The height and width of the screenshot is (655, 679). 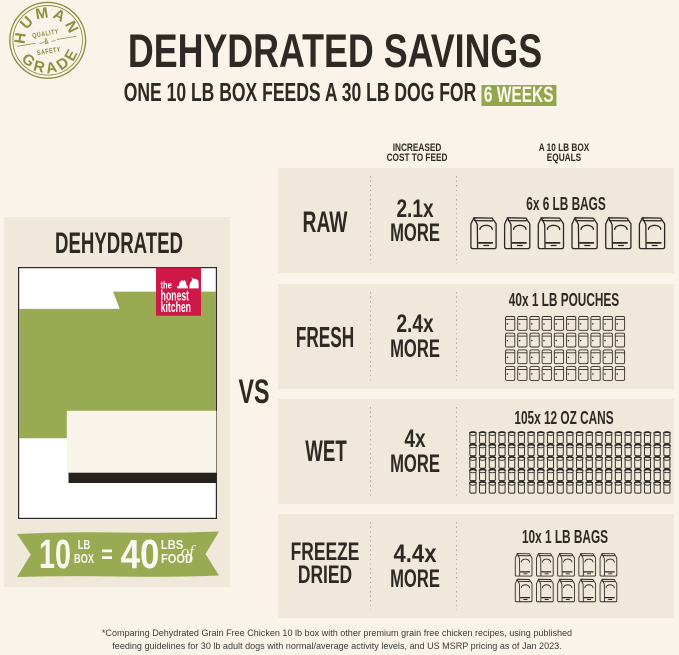 I want to click on svg-text: honest, so click(x=174, y=295).